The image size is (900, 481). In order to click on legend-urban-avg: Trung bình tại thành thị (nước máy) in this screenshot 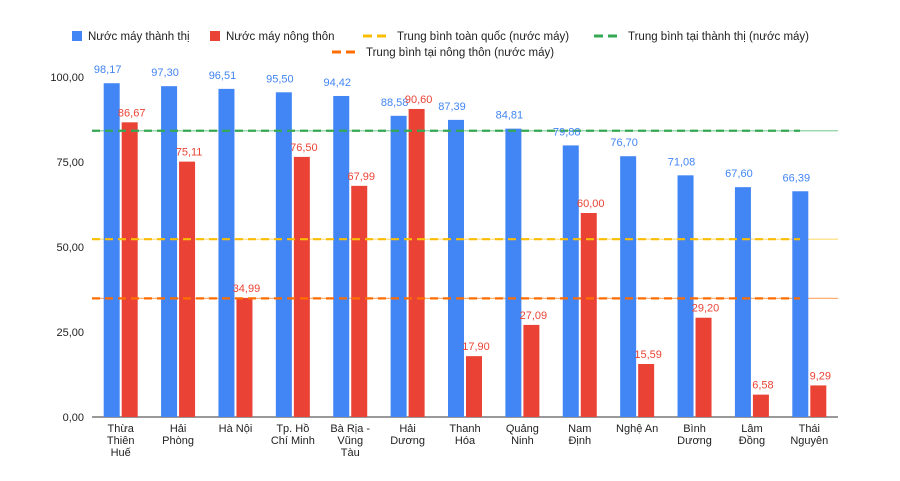, I will do `click(701, 37)`.